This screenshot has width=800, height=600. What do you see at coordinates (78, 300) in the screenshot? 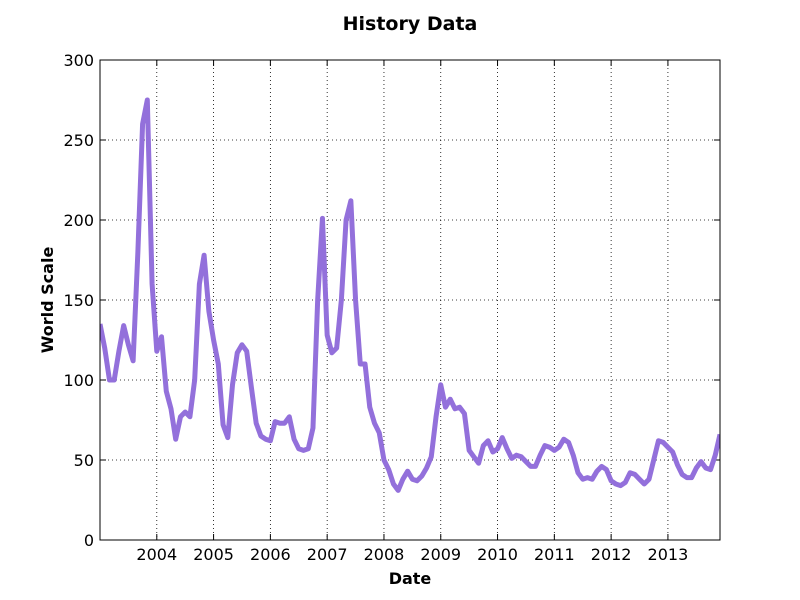
I see `y-tick-label: 150` at bounding box center [78, 300].